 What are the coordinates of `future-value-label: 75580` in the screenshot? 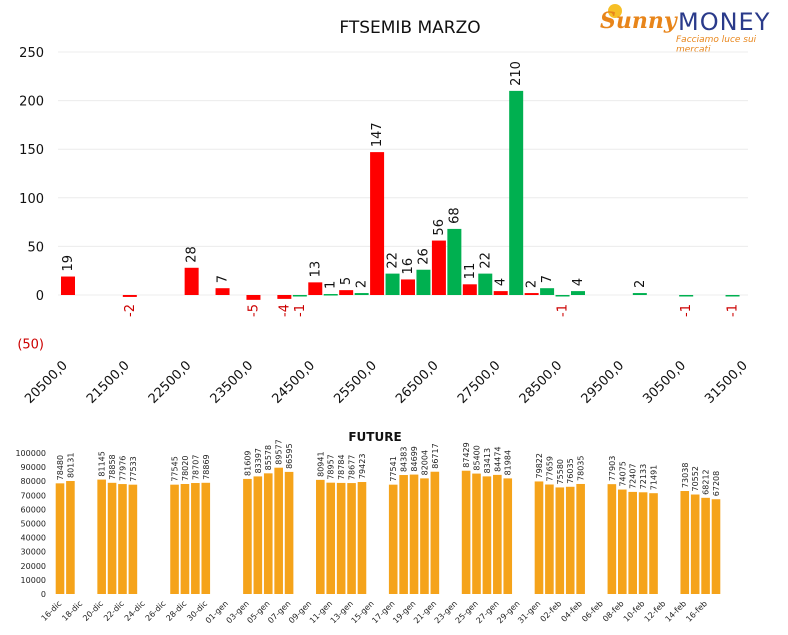 It's located at (560, 471).